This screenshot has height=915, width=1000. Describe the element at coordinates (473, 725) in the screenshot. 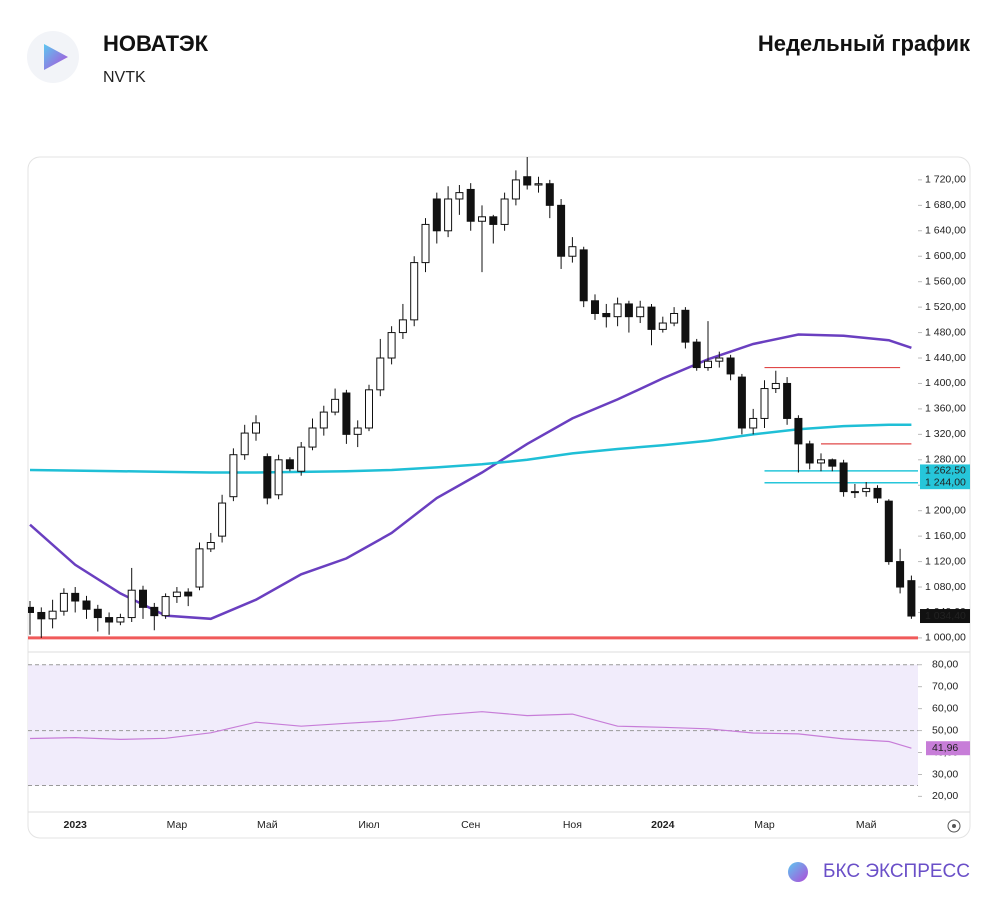

I see `rsi-band` at that location.